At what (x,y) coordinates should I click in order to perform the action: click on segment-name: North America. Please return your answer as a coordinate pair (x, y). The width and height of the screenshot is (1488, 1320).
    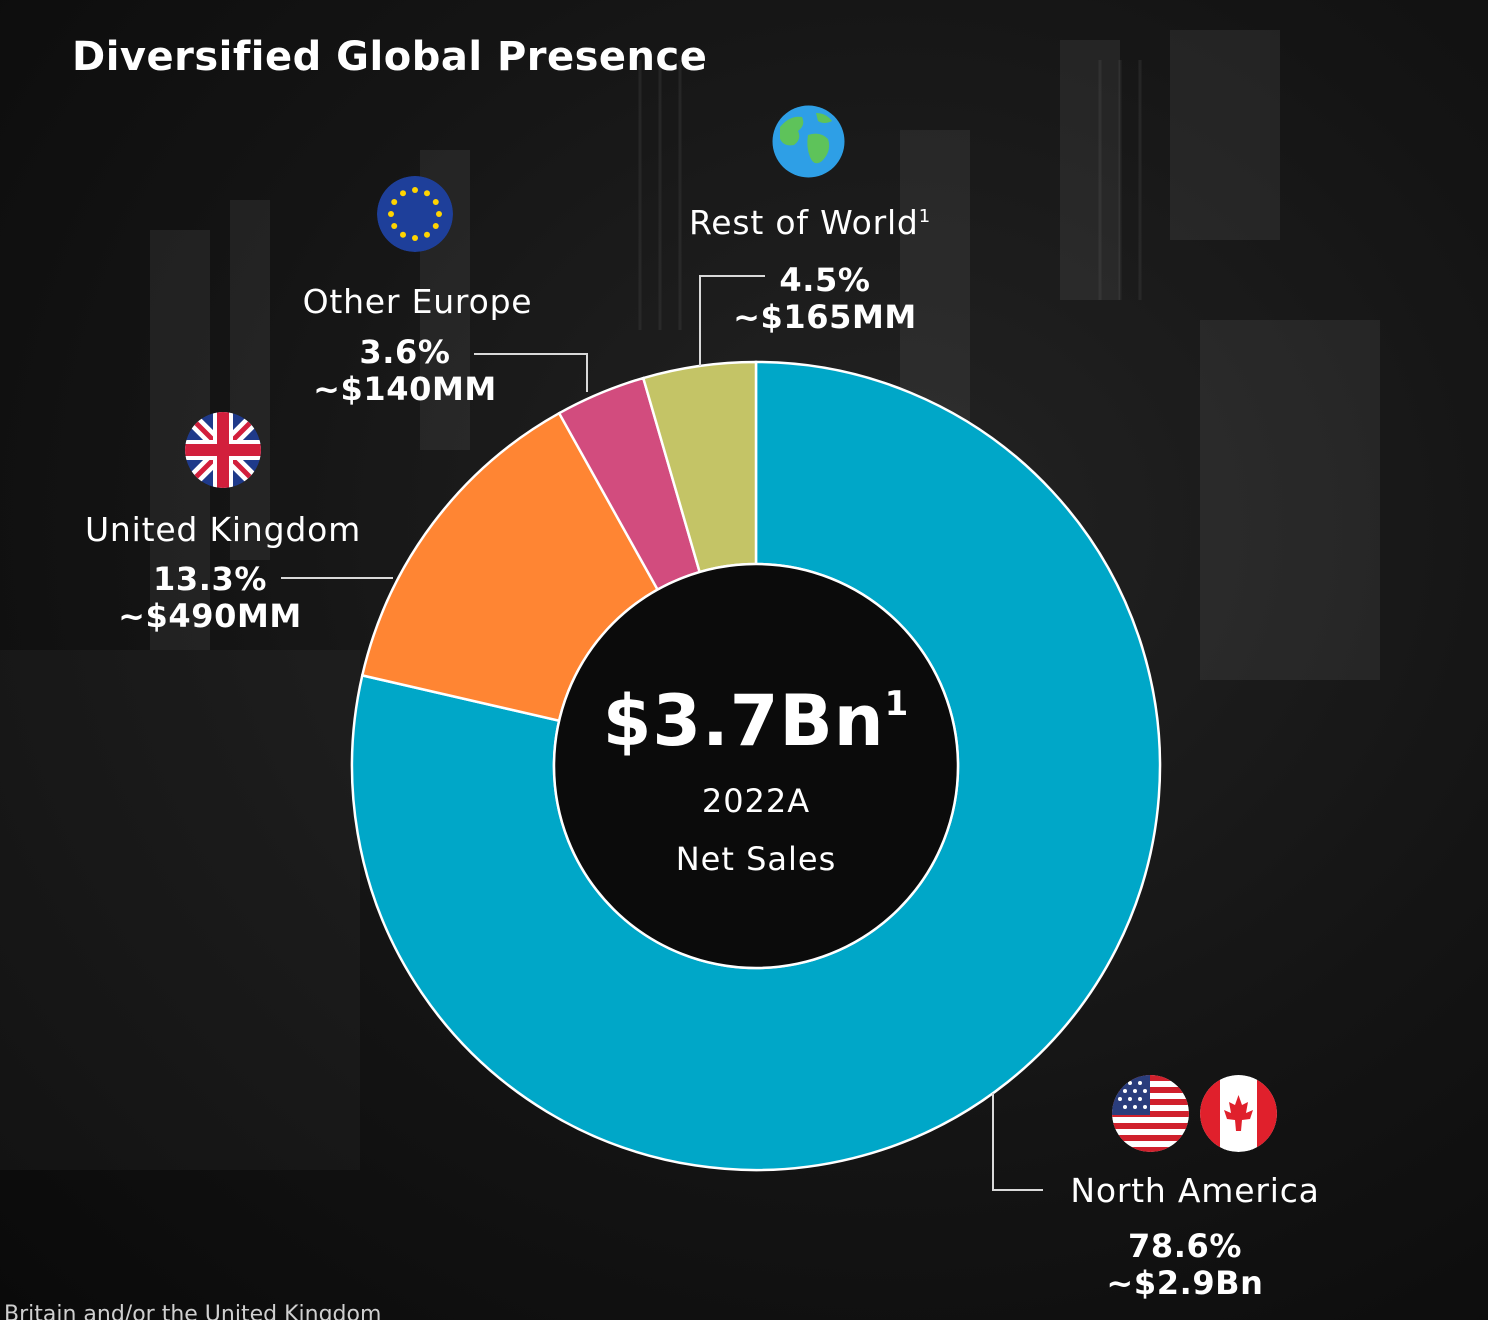
    Looking at the image, I should click on (1195, 1190).